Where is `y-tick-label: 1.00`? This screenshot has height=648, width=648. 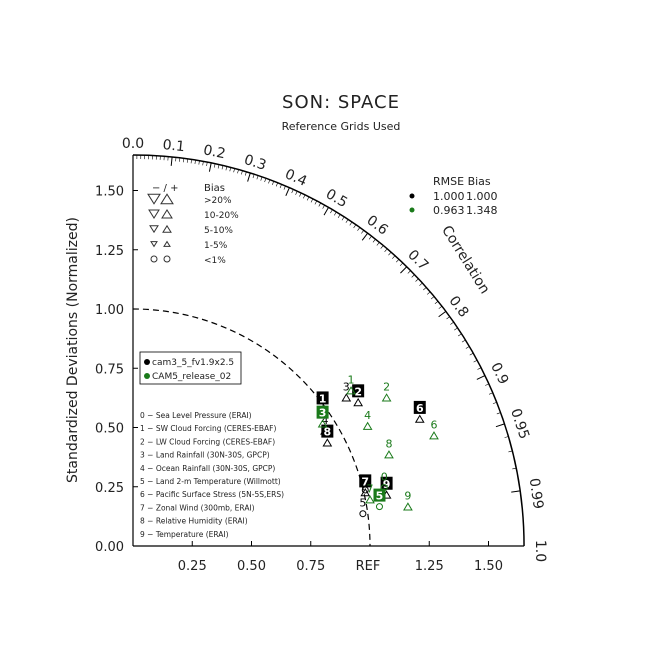
y-tick-label: 1.00 is located at coordinates (109, 310).